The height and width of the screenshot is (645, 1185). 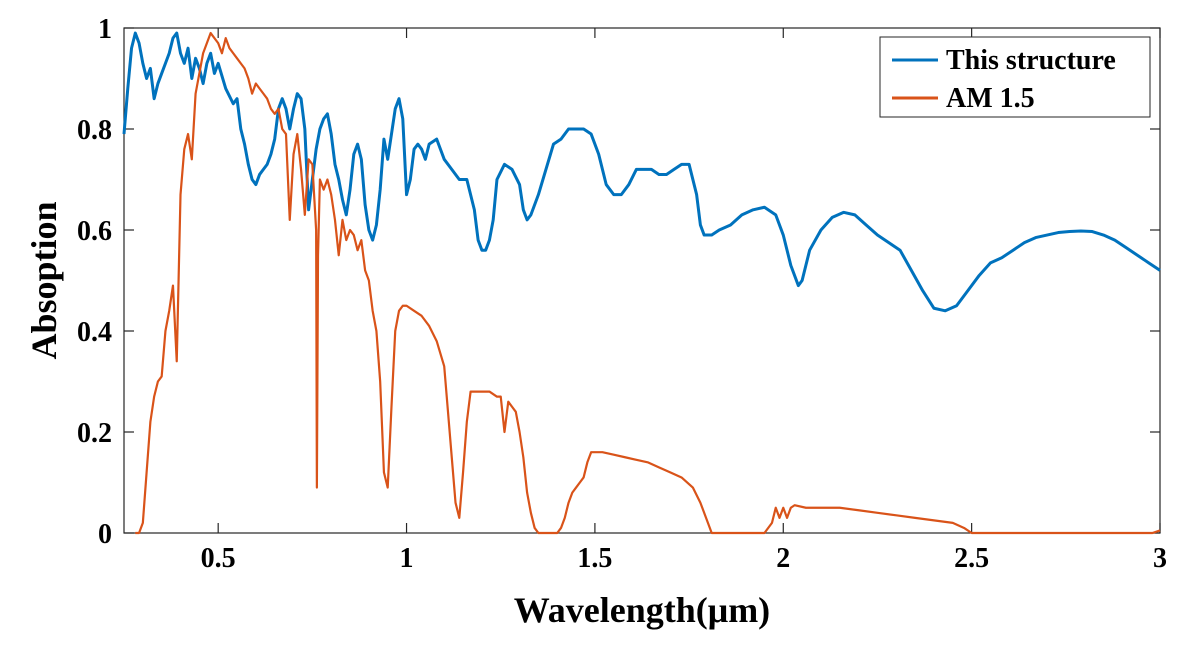 I want to click on y-tick-label: 0.4, so click(x=94, y=332).